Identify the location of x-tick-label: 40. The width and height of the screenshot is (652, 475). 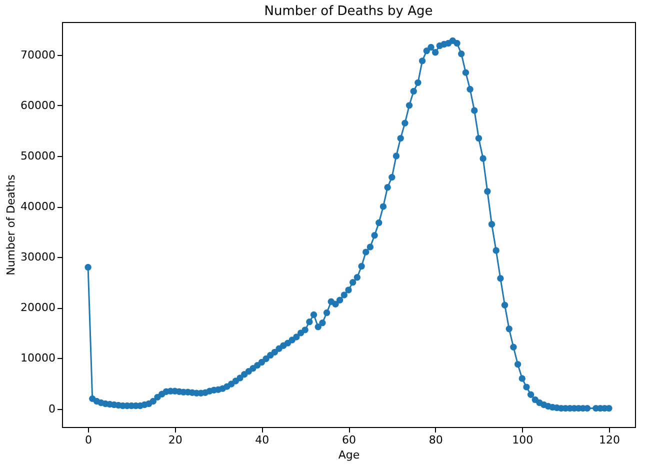
(262, 440).